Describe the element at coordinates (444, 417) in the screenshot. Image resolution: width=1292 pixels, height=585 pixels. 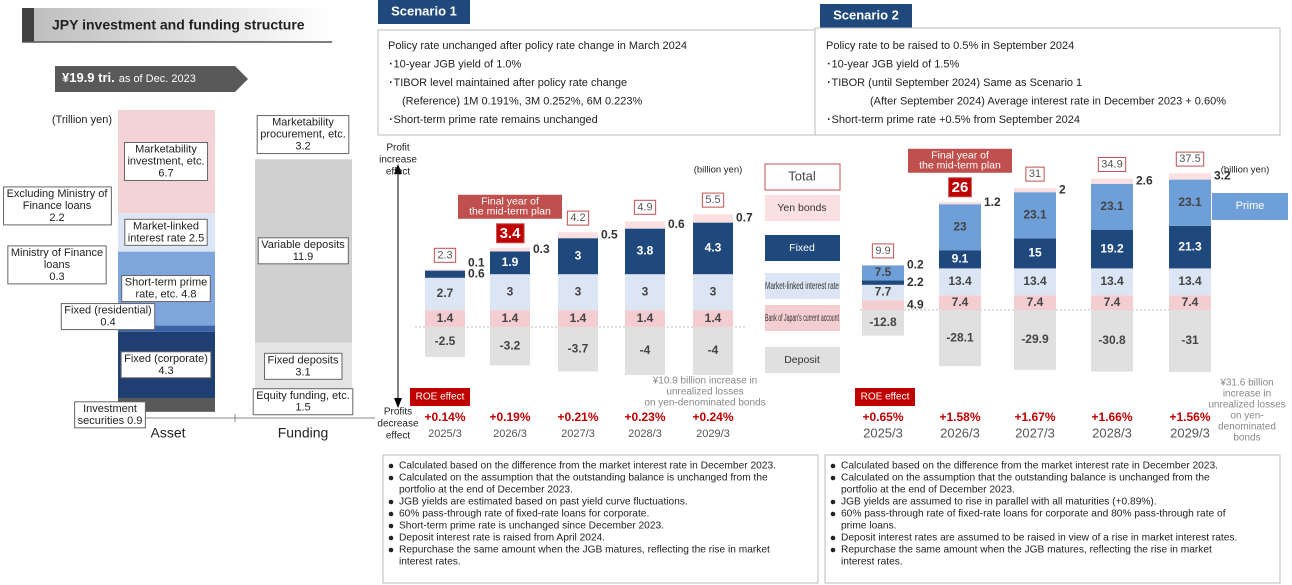
I see `roe-value: +0.14%` at that location.